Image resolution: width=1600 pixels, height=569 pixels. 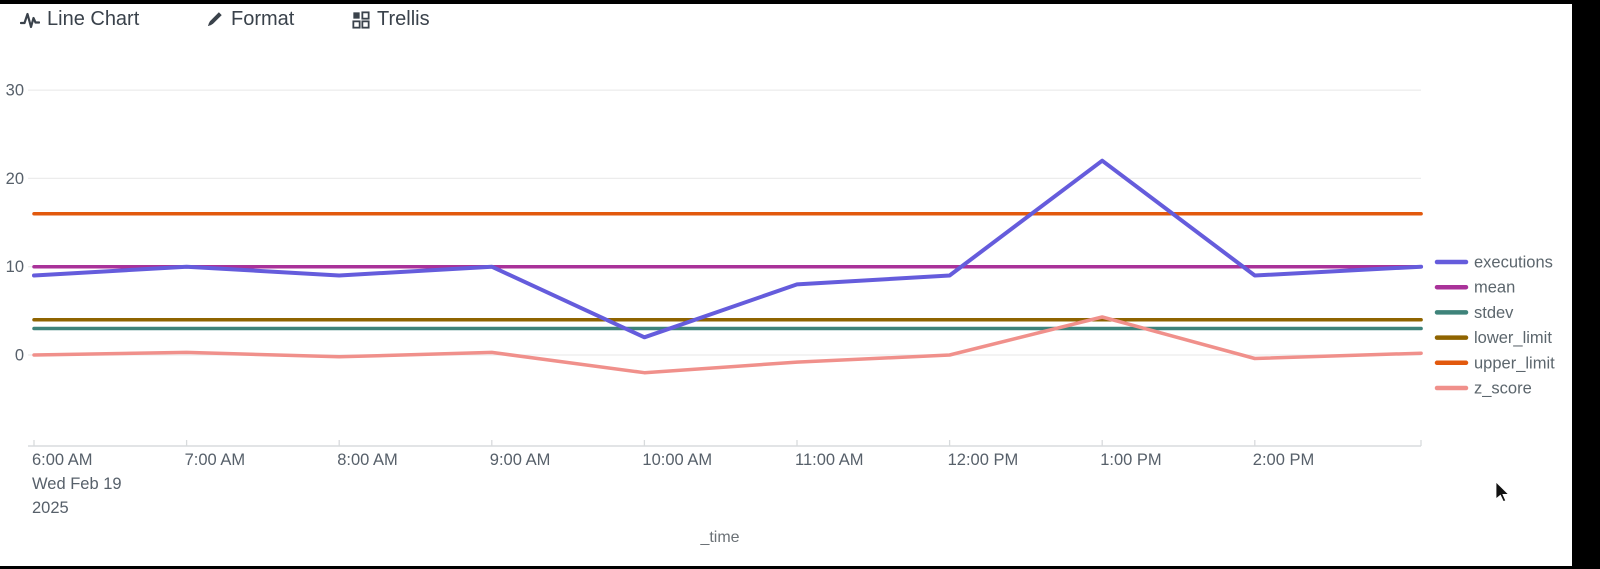 I want to click on x-axis-date-label: 2025, so click(x=50, y=508).